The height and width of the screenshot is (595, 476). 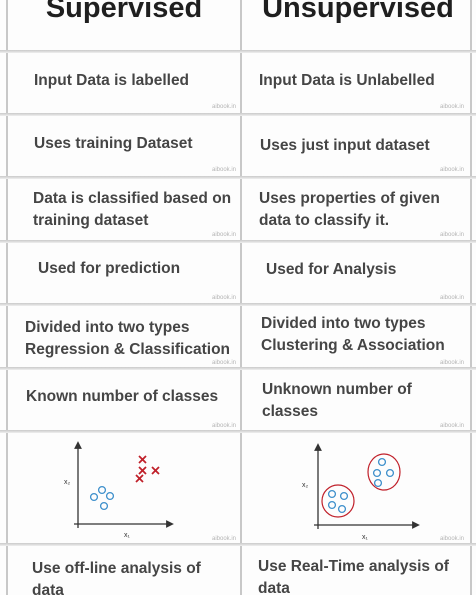 I want to click on cell-text: Unknown number of classes, so click(x=337, y=400).